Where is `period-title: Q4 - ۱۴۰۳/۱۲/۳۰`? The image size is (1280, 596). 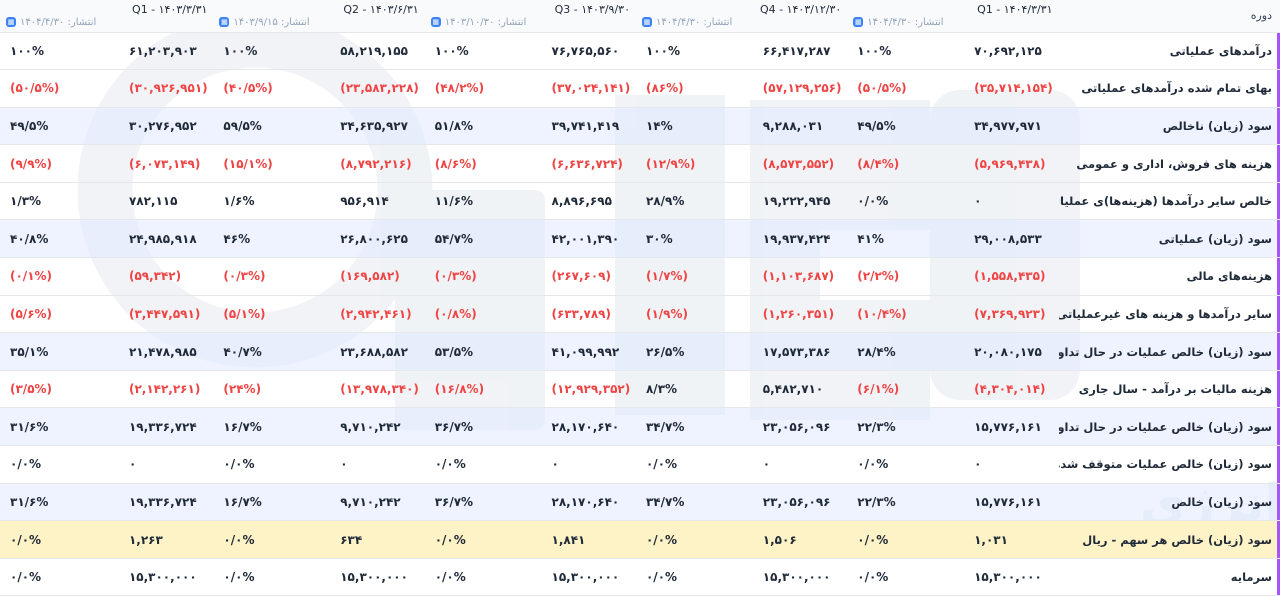
period-title: Q4 - ۱۴۰۳/۱۲/۳۰ is located at coordinates (800, 9).